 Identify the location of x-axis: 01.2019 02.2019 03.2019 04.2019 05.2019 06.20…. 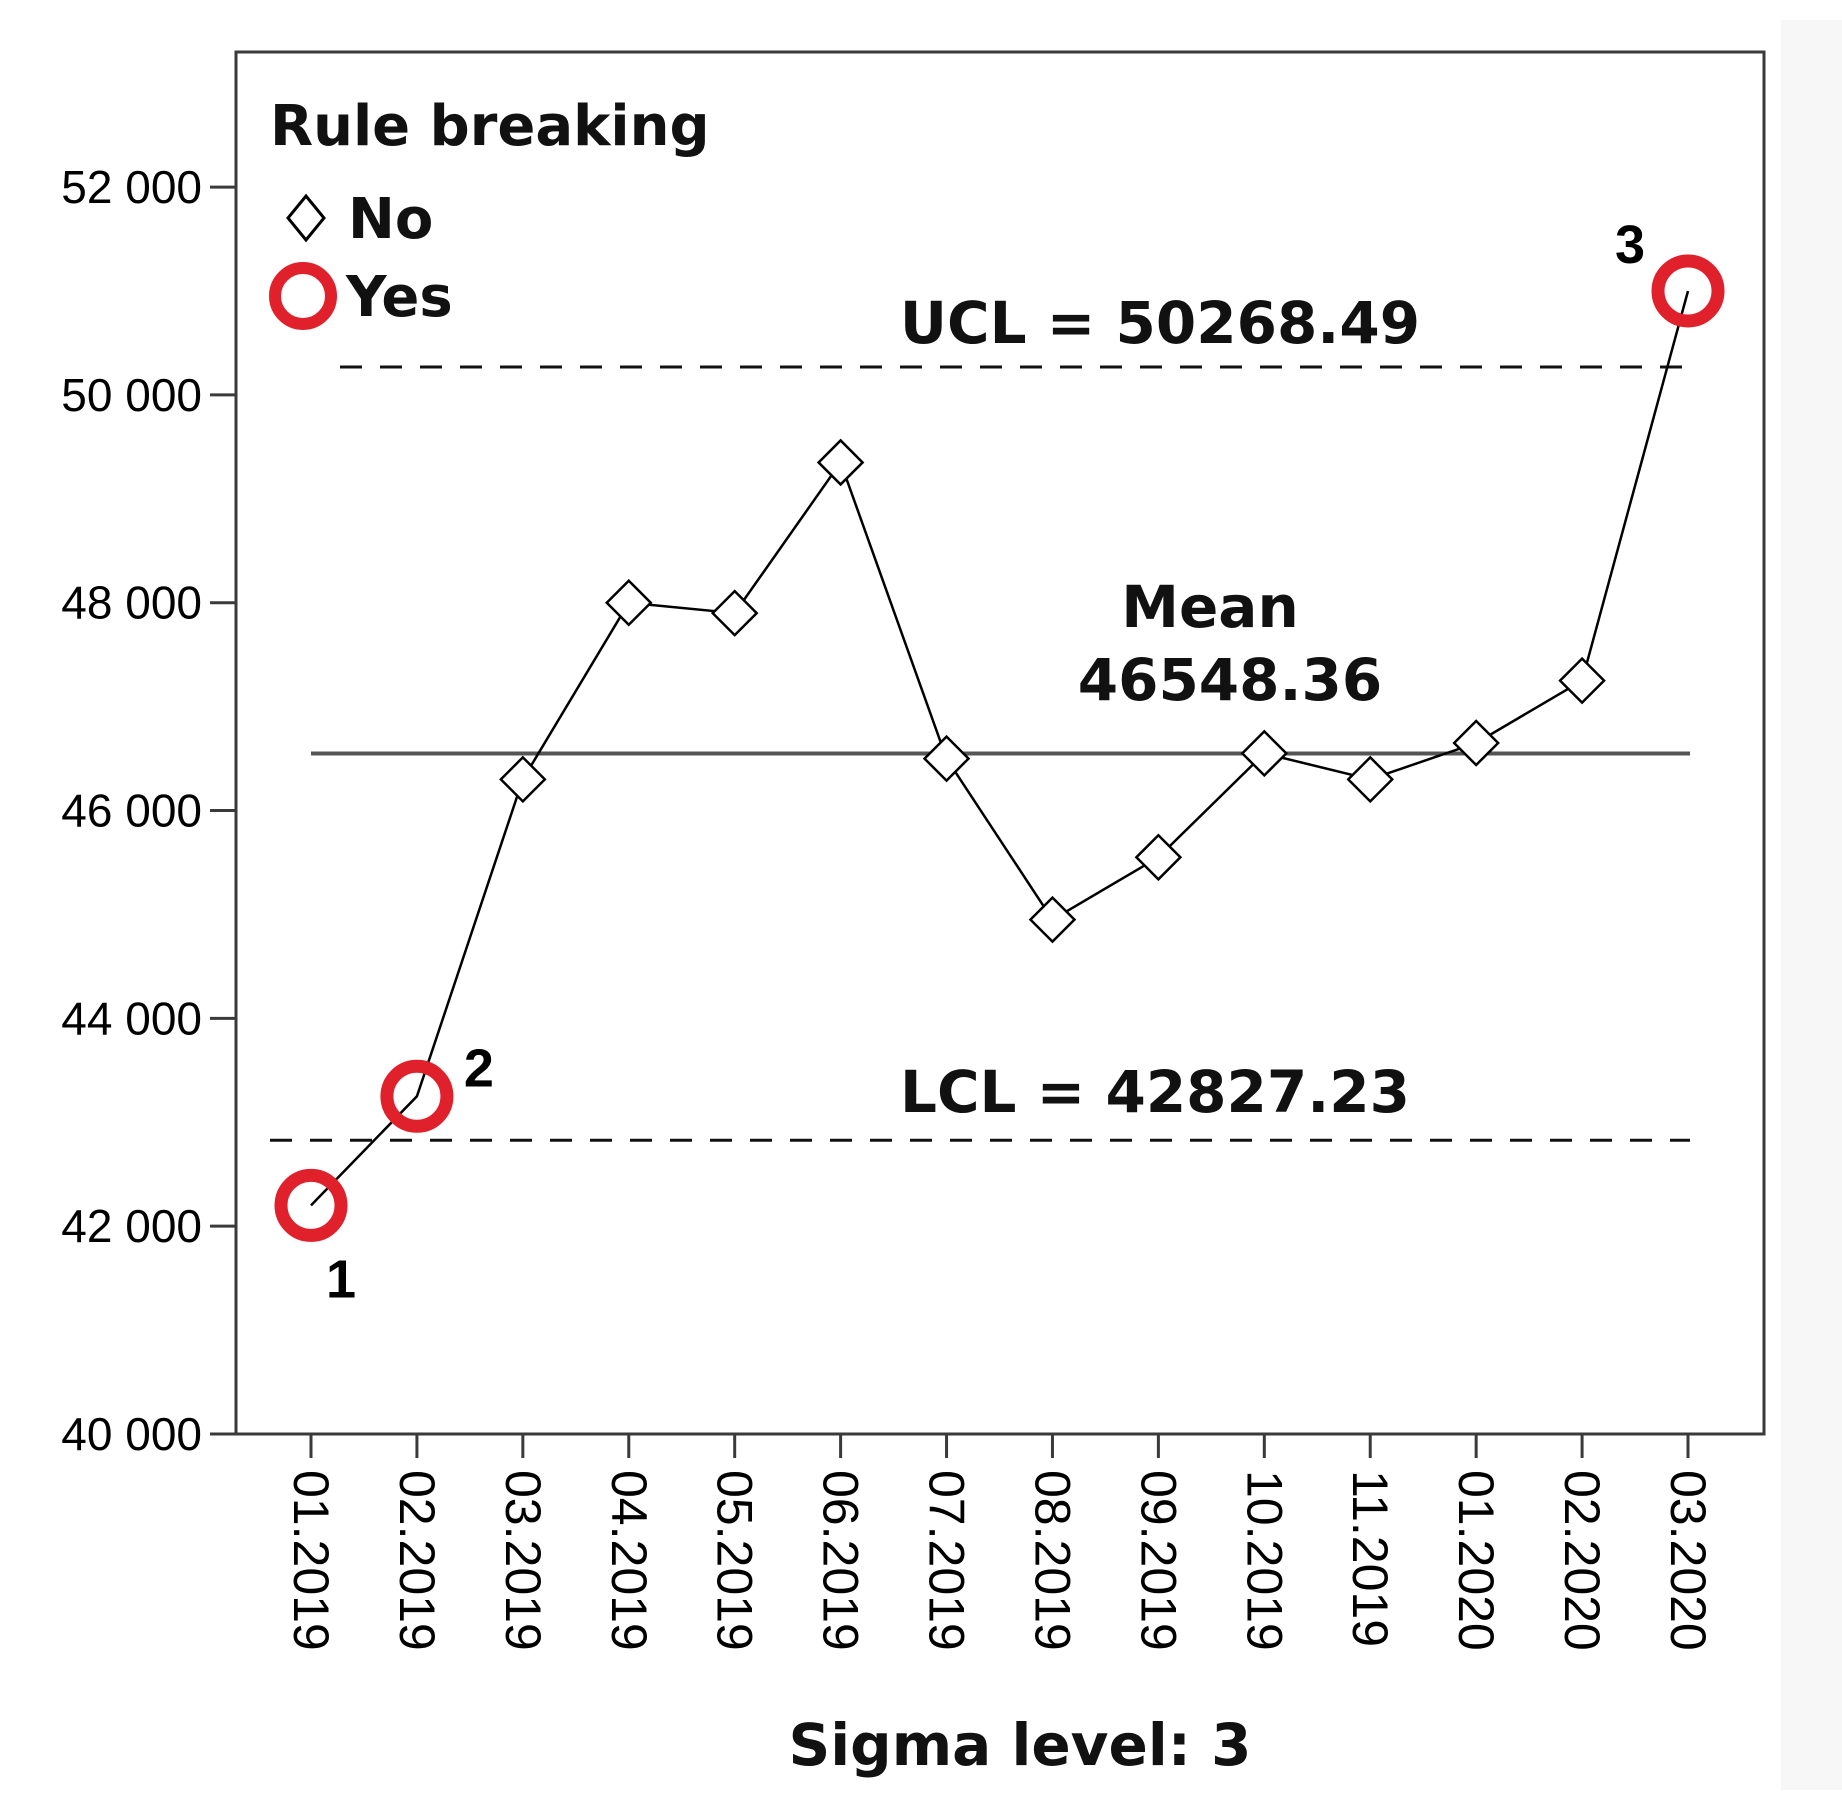
(999, 1542).